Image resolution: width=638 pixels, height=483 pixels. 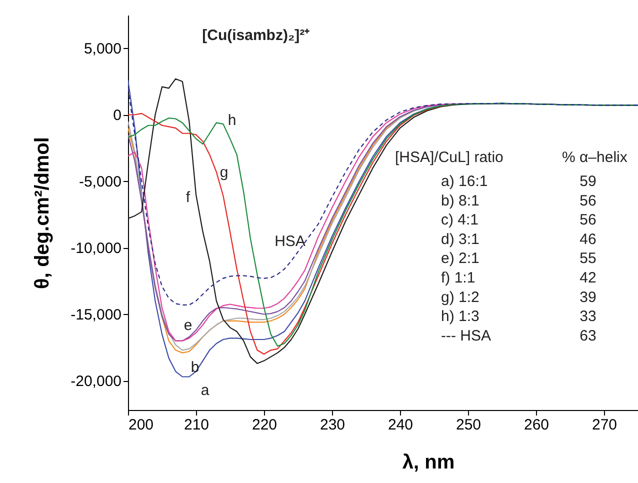 I want to click on annotation: 33, so click(x=588, y=317).